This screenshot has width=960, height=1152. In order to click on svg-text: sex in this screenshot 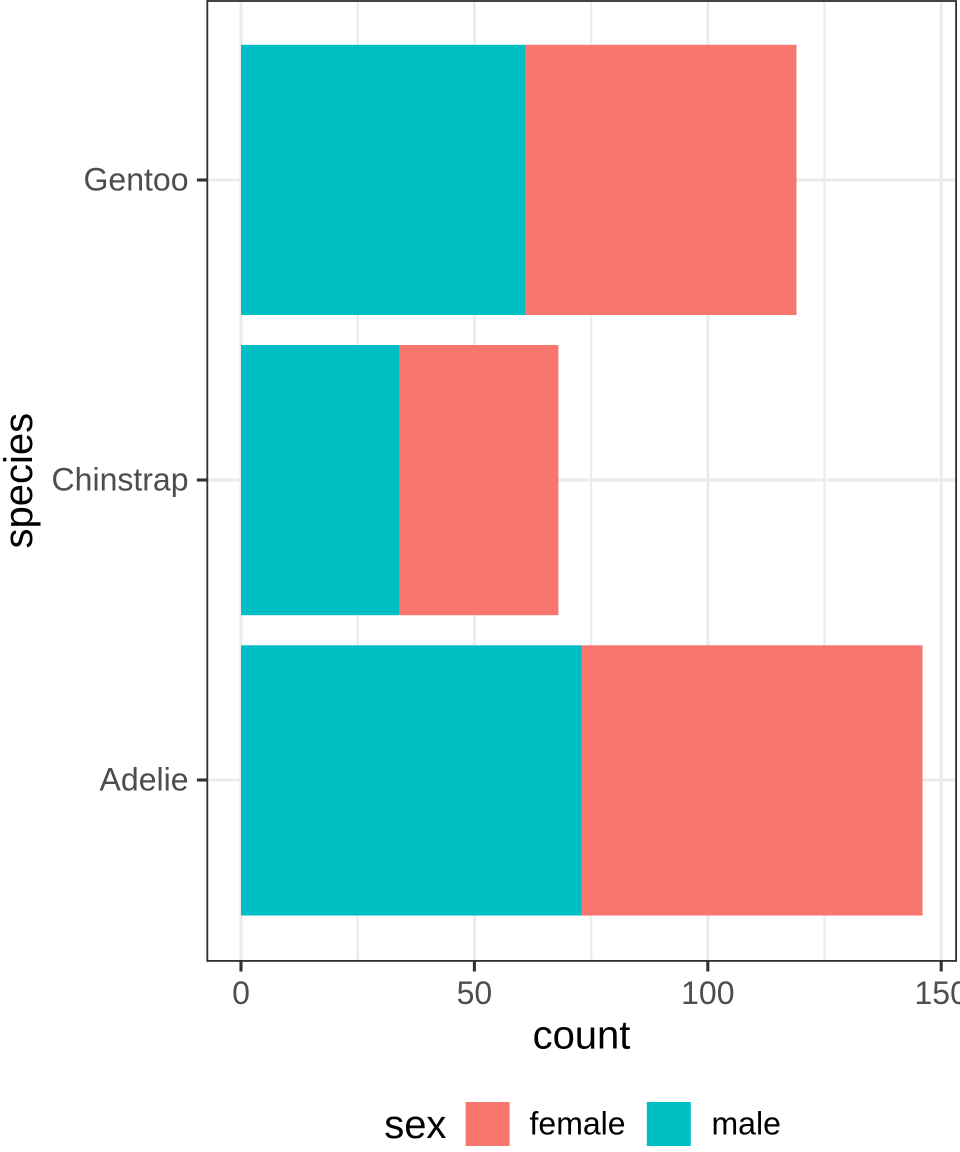, I will do `click(415, 1125)`.